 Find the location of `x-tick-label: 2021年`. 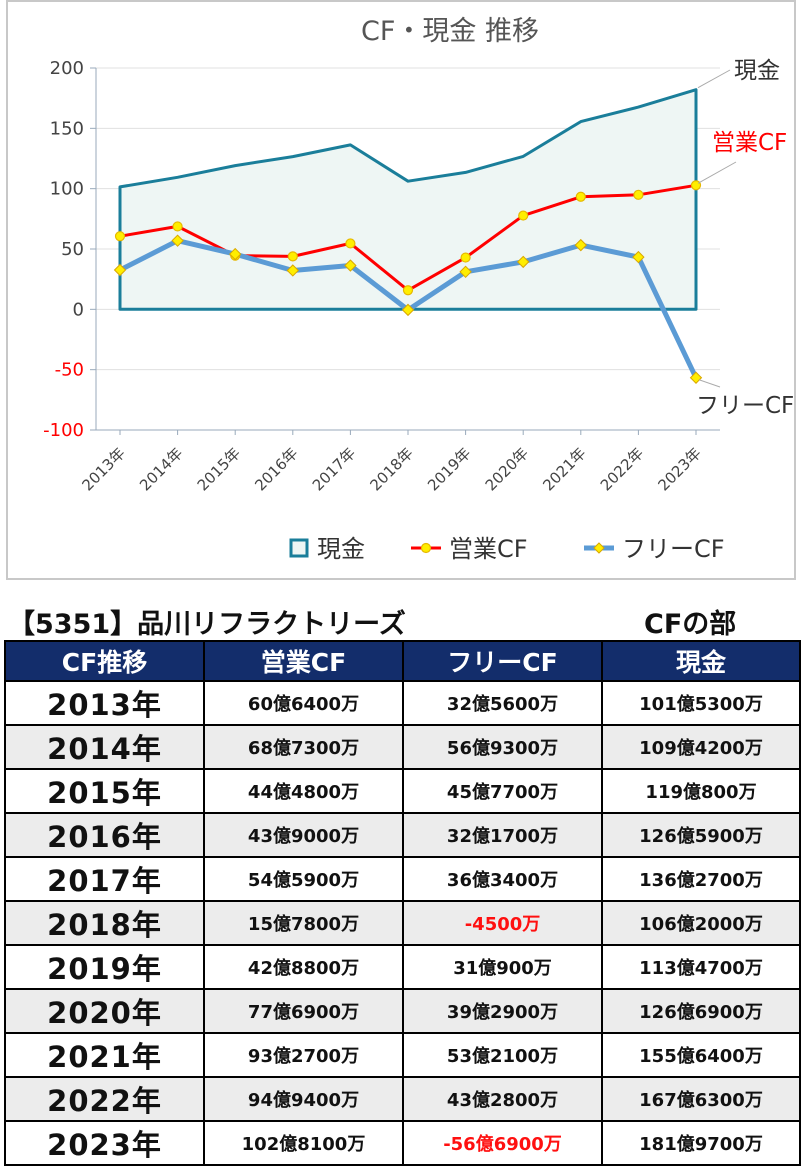

x-tick-label: 2021年 is located at coordinates (564, 469).